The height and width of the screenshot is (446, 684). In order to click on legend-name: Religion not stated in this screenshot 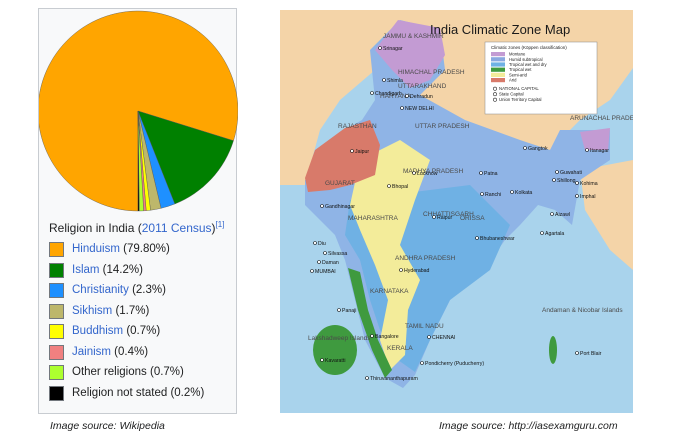, I will do `click(120, 392)`.